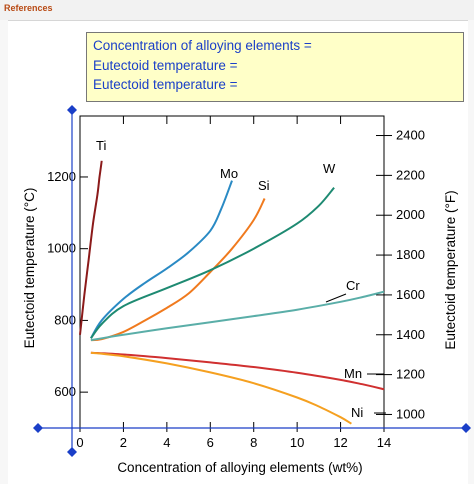 The height and width of the screenshot is (484, 474). I want to click on y2-tick-label: 1200, so click(410, 374).